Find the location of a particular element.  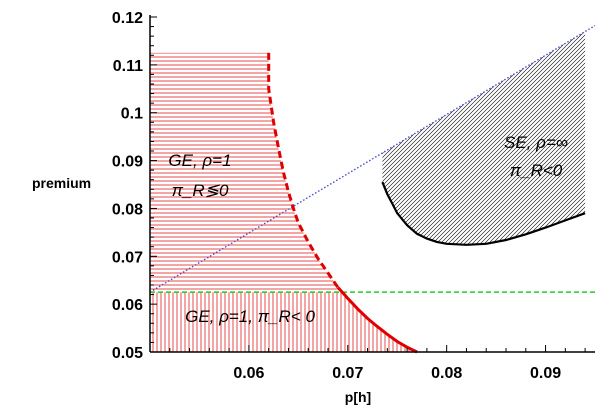

y-axis-title: premium is located at coordinates (61, 183).